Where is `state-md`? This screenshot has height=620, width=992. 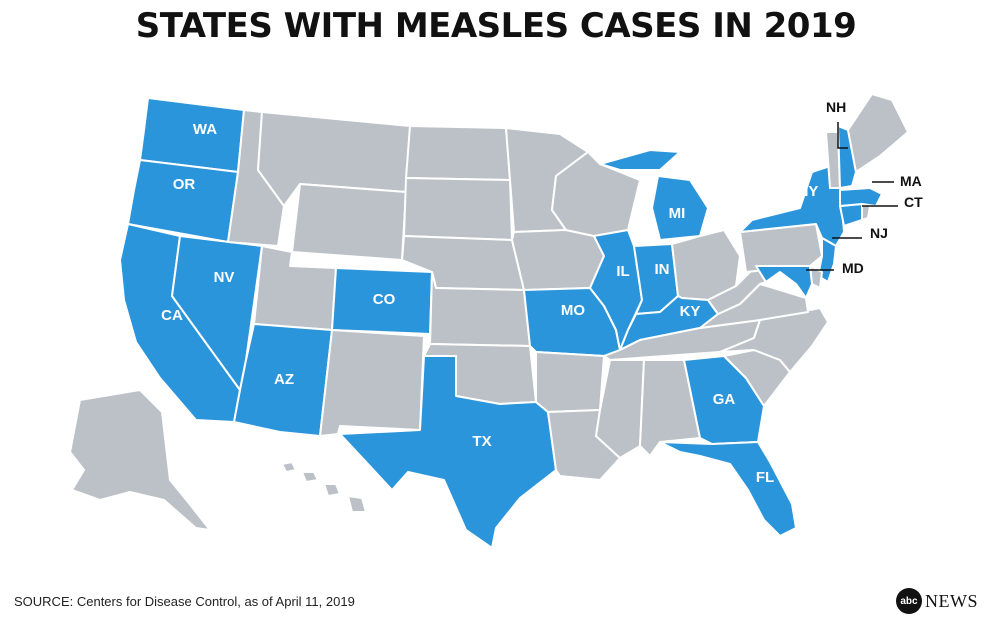 state-md is located at coordinates (784, 282).